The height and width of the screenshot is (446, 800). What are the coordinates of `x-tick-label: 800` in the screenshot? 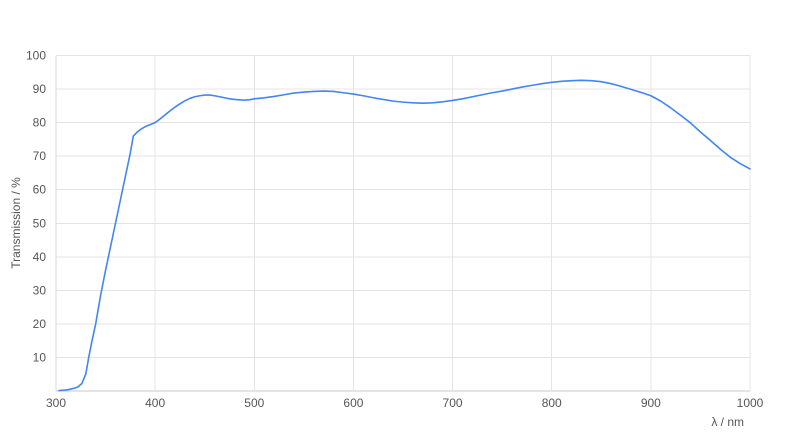 It's located at (552, 403).